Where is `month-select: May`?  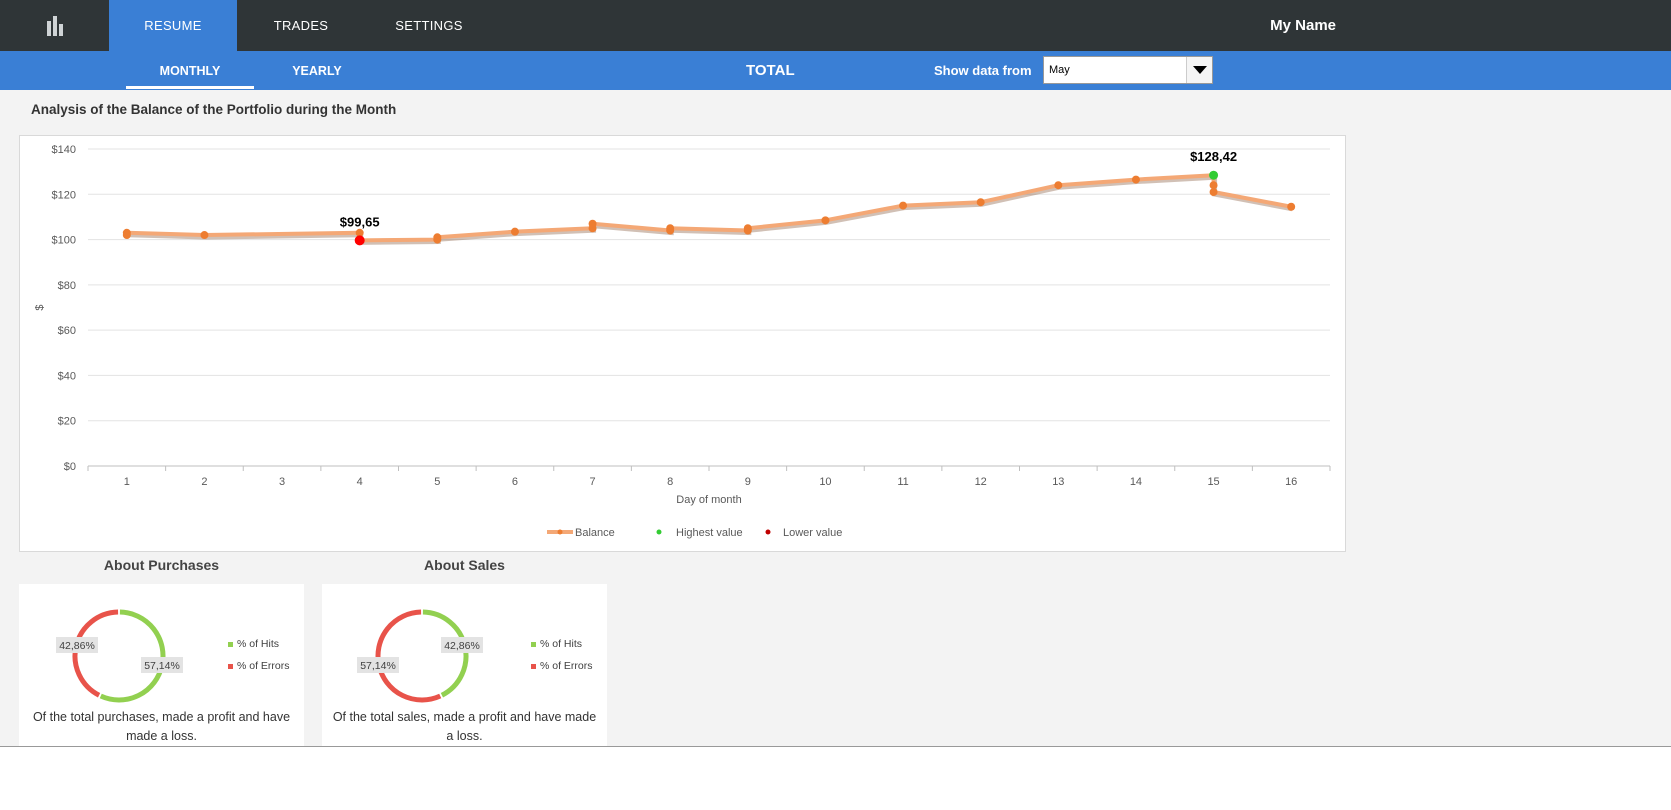 month-select: May is located at coordinates (1128, 70).